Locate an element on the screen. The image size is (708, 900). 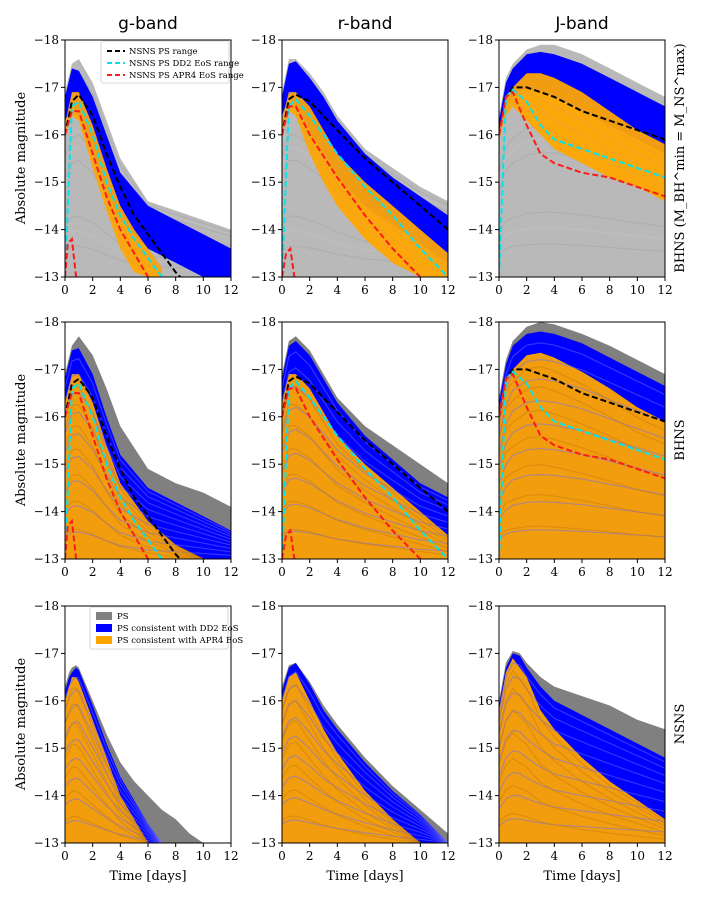
dd2-range-line-BHNS-J is located at coordinates (582, 464).